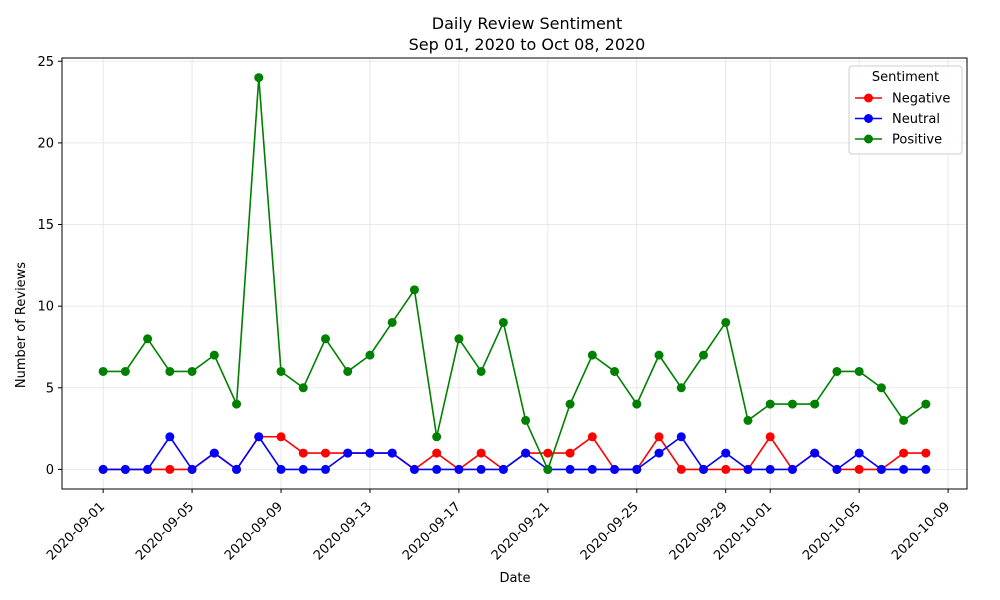 The height and width of the screenshot is (600, 1000). Describe the element at coordinates (916, 119) in the screenshot. I see `legend-label-neutral: Neutral` at that location.